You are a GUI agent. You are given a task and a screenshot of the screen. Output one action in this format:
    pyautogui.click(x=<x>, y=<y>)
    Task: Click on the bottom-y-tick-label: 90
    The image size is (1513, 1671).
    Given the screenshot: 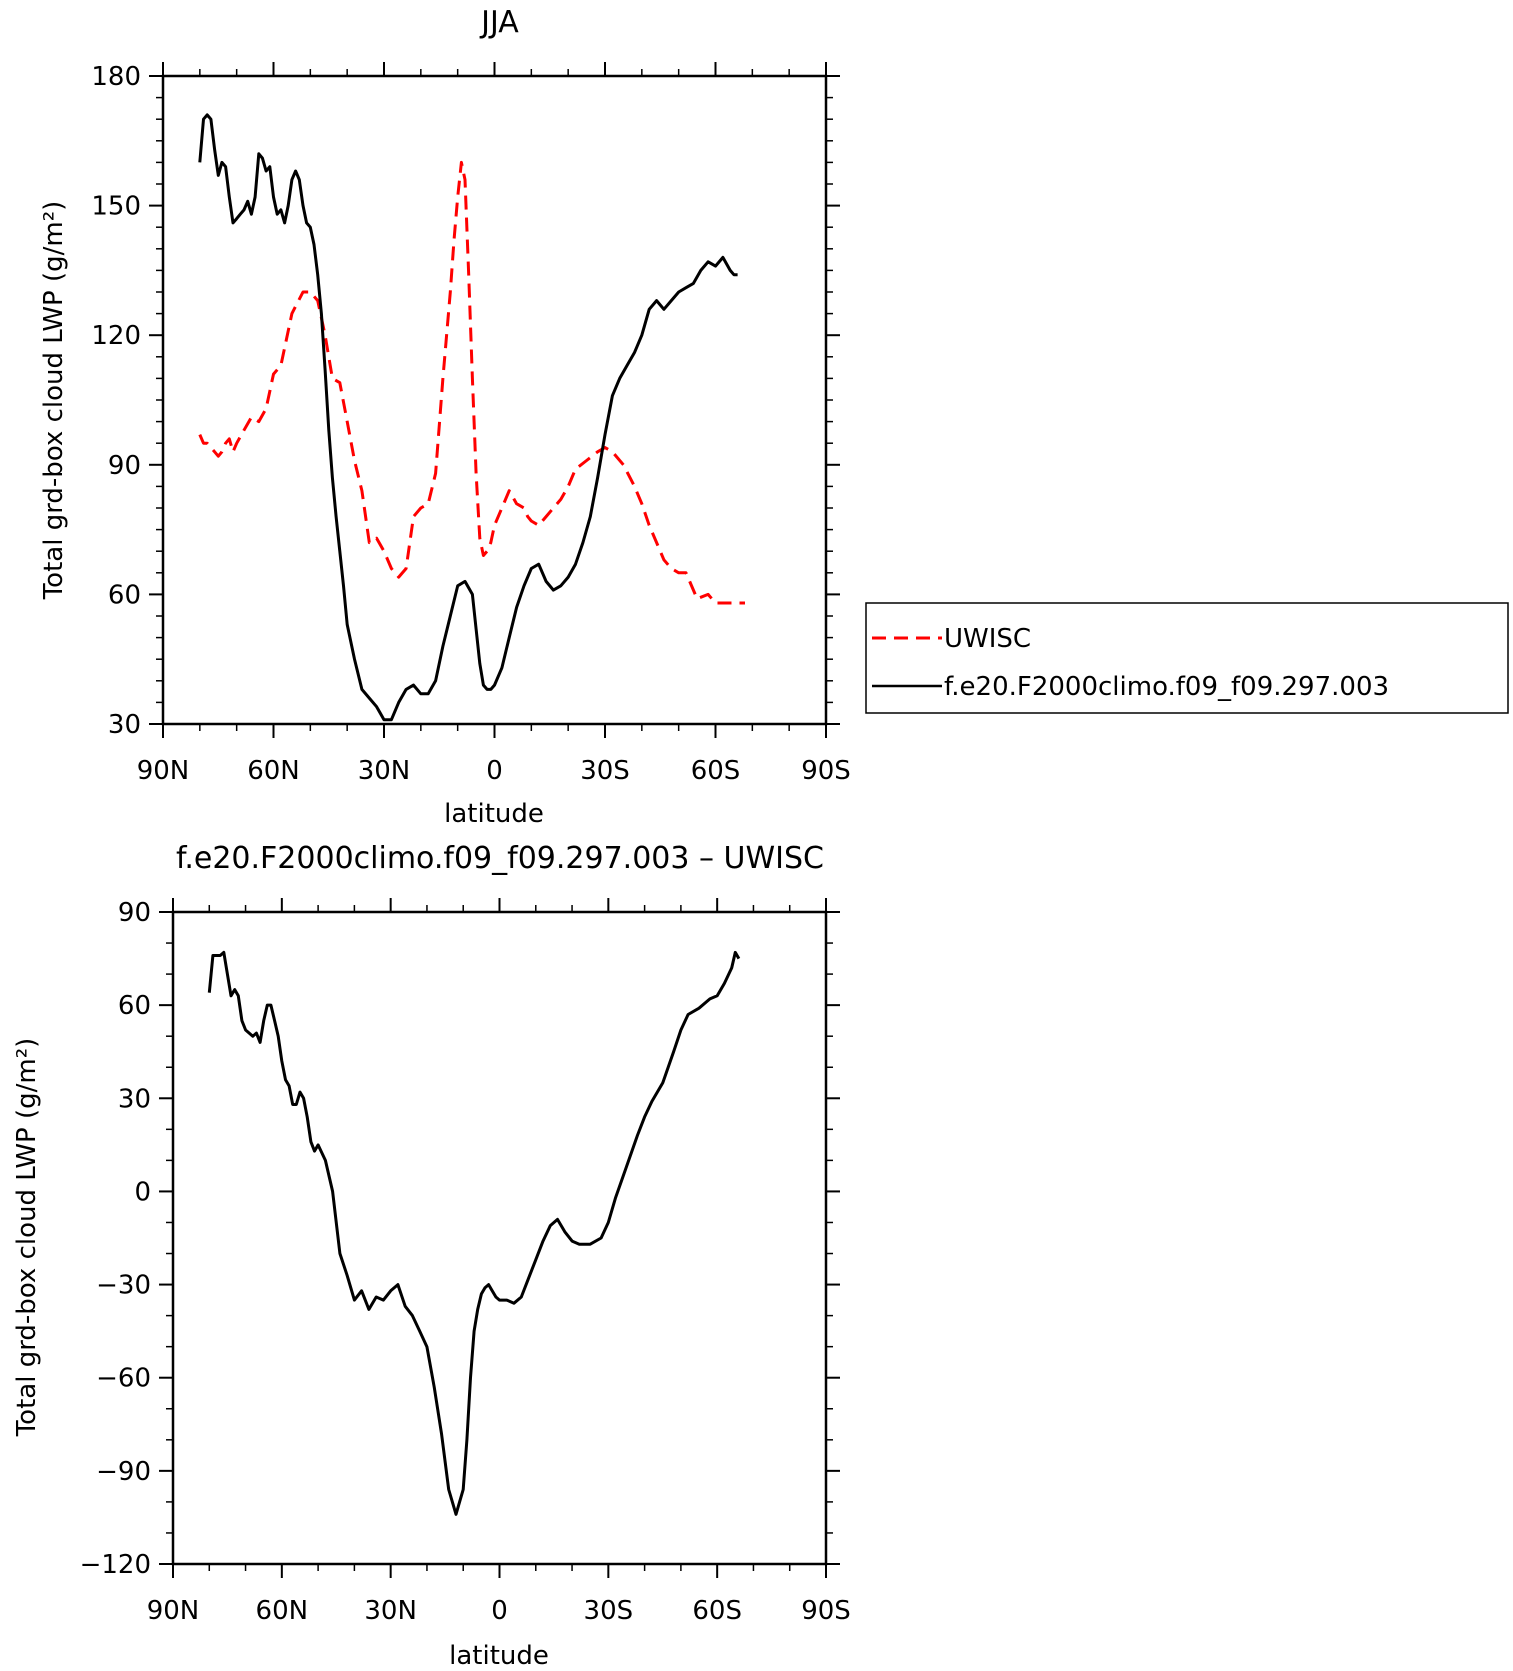 What is the action you would take?
    pyautogui.click(x=134, y=913)
    